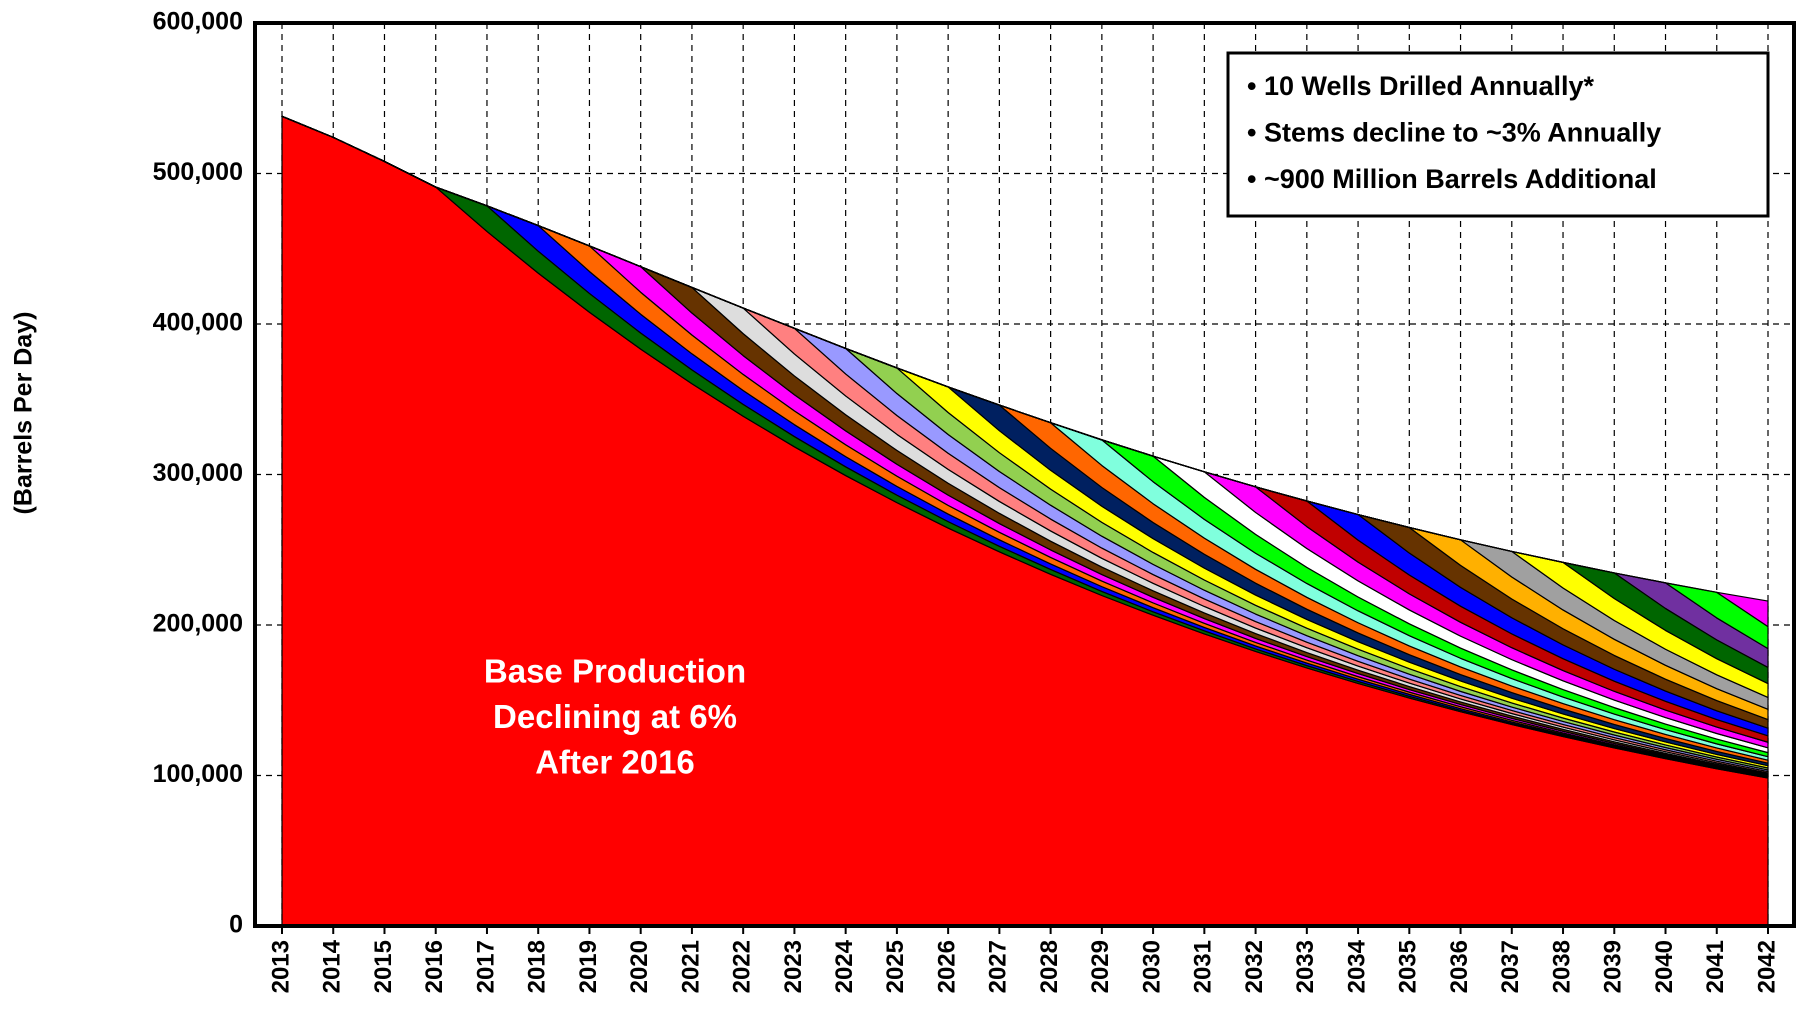 This screenshot has width=1800, height=1020. Describe the element at coordinates (844, 966) in the screenshot. I see `x-tick-label: 2024` at that location.